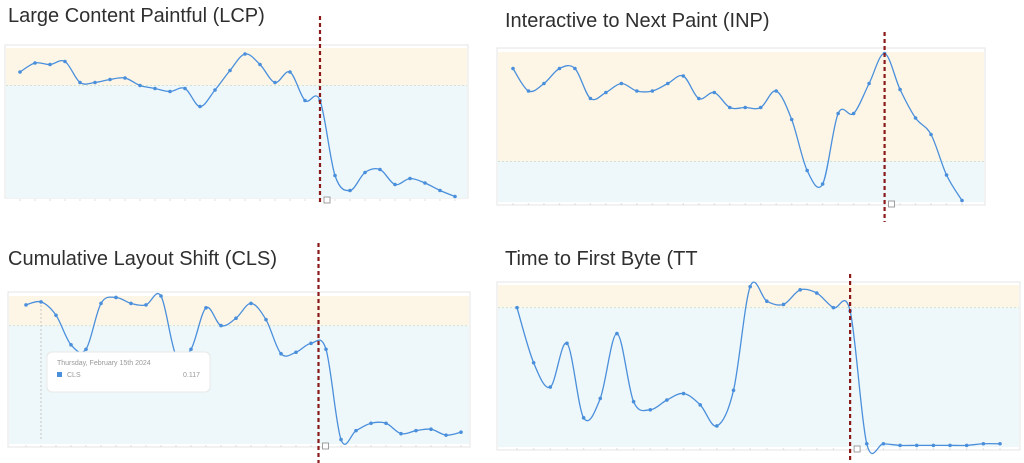  Describe the element at coordinates (327, 200) in the screenshot. I see `marker-icon` at that location.